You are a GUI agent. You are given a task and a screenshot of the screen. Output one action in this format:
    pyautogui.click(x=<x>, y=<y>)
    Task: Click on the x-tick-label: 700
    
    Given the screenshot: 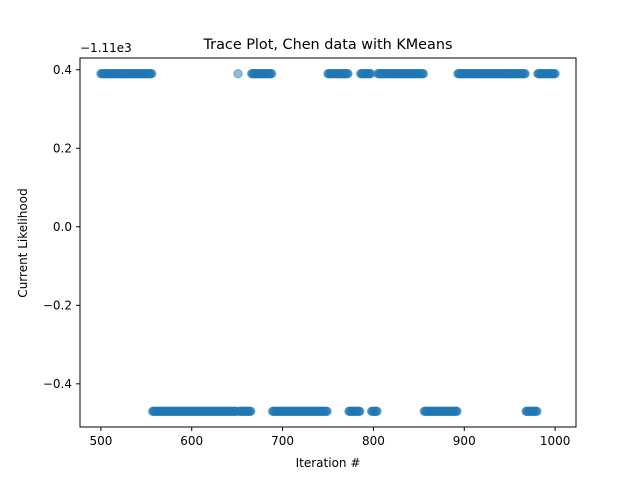 What is the action you would take?
    pyautogui.click(x=282, y=441)
    